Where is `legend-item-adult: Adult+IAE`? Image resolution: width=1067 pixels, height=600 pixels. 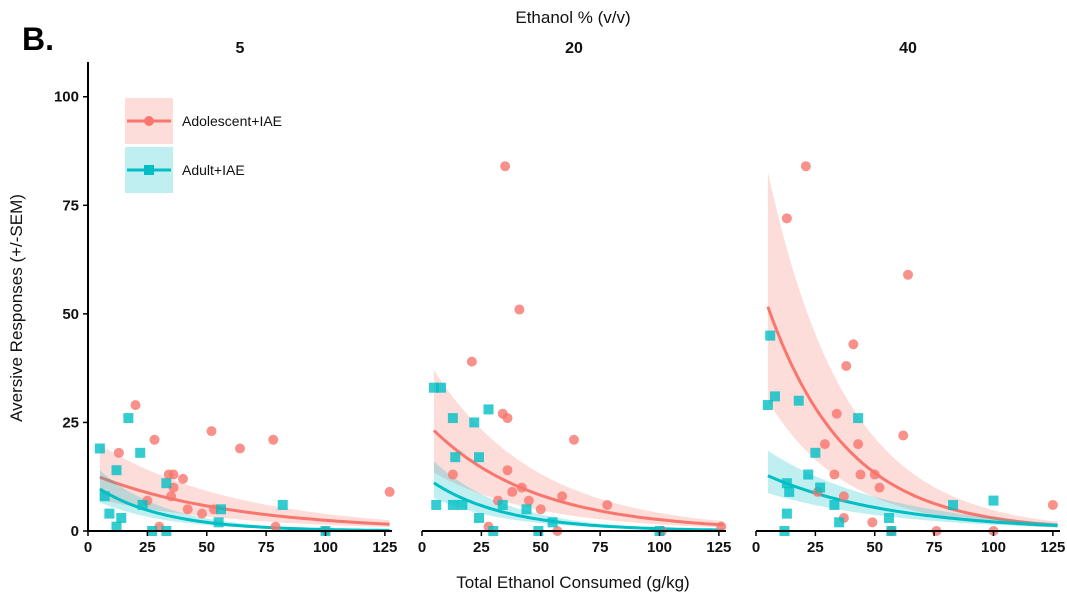 legend-item-adult: Adult+IAE is located at coordinates (185, 170).